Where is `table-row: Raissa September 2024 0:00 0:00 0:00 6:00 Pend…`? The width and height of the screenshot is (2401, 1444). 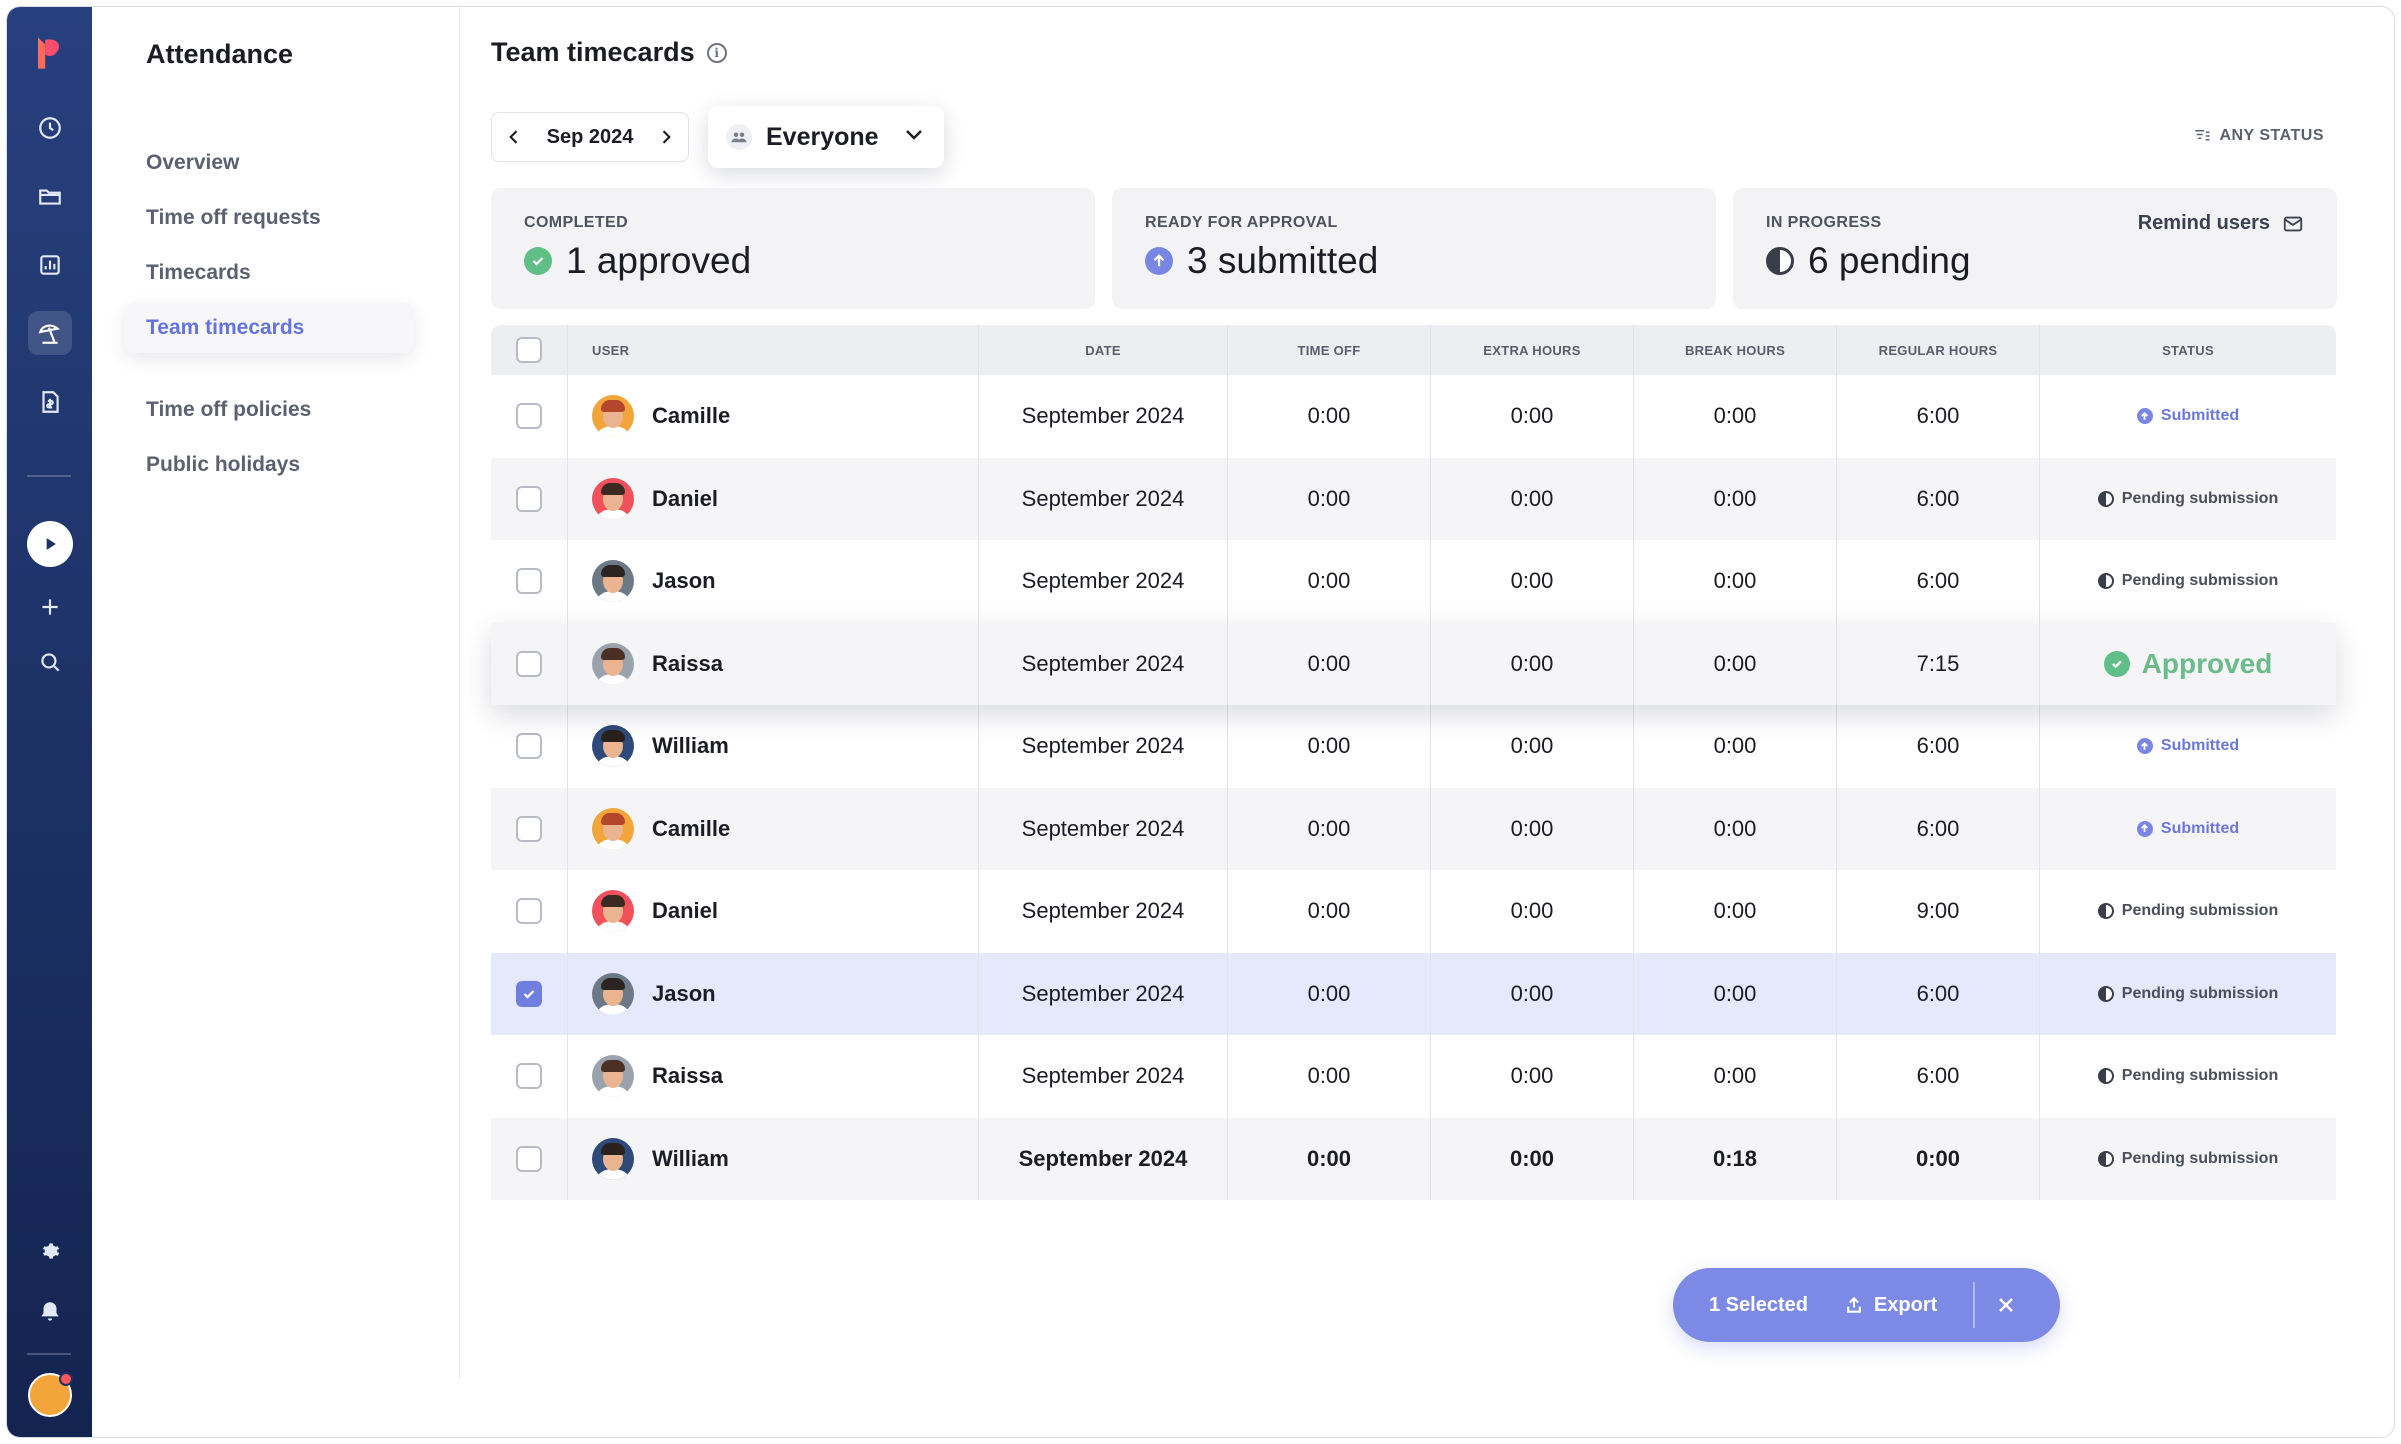
table-row: Raissa September 2024 0:00 0:00 0:00 6:00 Pend… is located at coordinates (1413, 1076).